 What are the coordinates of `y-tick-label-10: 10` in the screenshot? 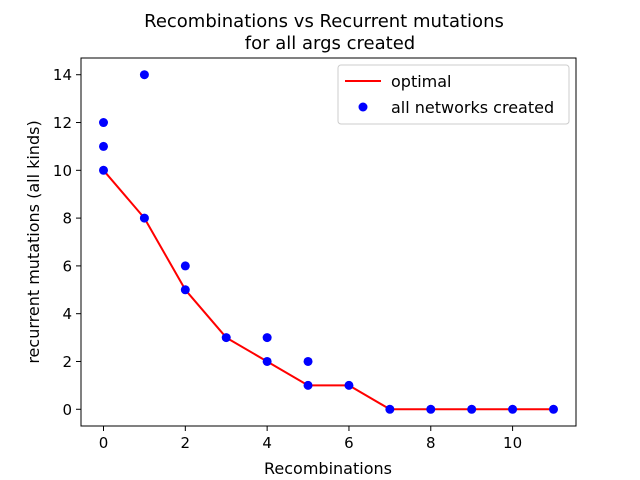 It's located at (62, 171).